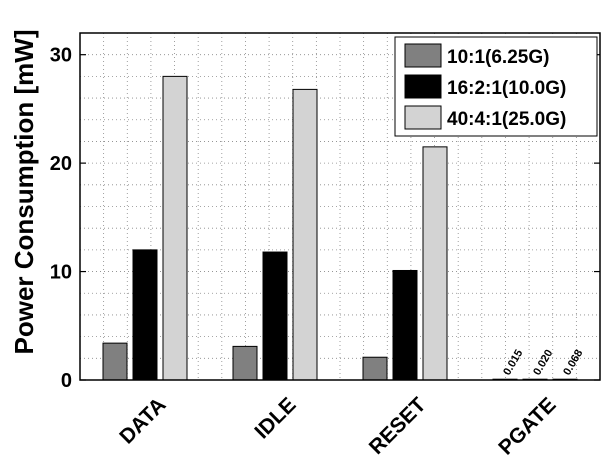 The height and width of the screenshot is (466, 607). What do you see at coordinates (398, 426) in the screenshot?
I see `x-category-reset: RESET` at bounding box center [398, 426].